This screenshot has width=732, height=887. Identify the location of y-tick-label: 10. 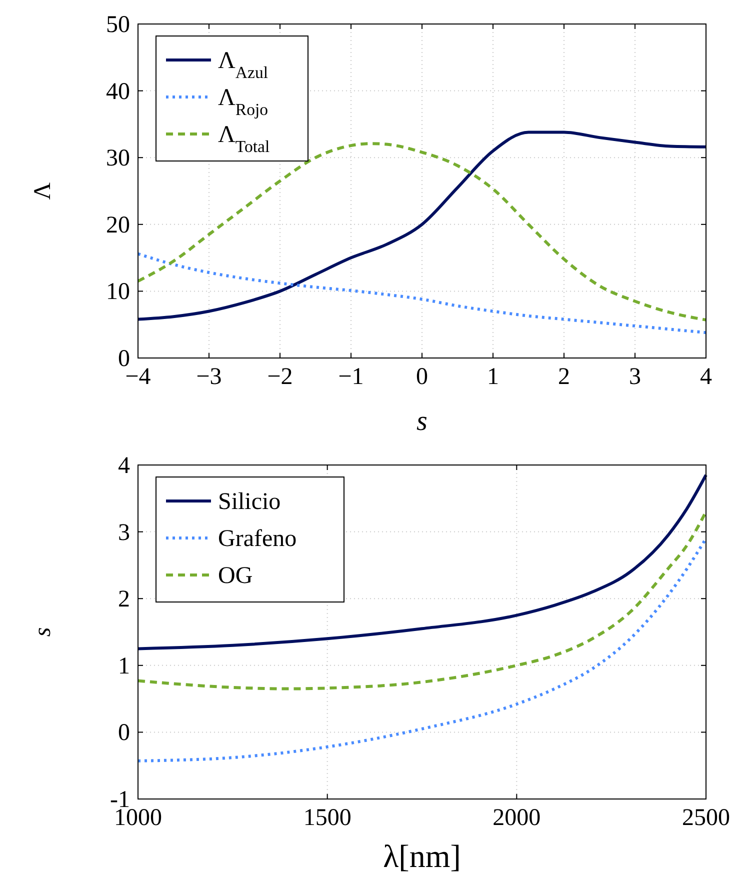
(118, 292).